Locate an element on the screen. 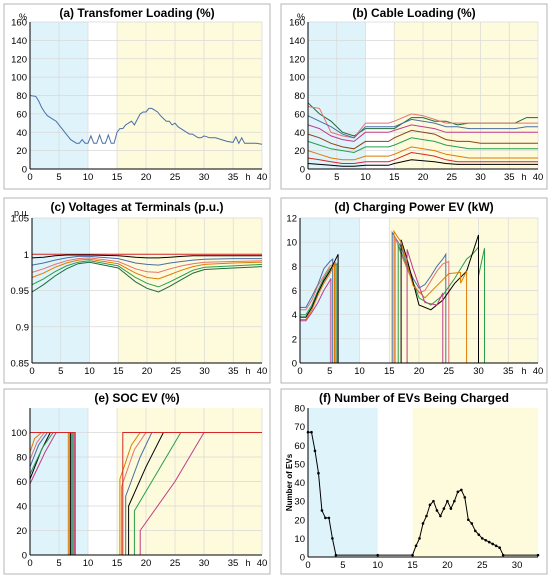 This screenshot has width=550, height=579. y-tick-label: 12 is located at coordinates (291, 219).